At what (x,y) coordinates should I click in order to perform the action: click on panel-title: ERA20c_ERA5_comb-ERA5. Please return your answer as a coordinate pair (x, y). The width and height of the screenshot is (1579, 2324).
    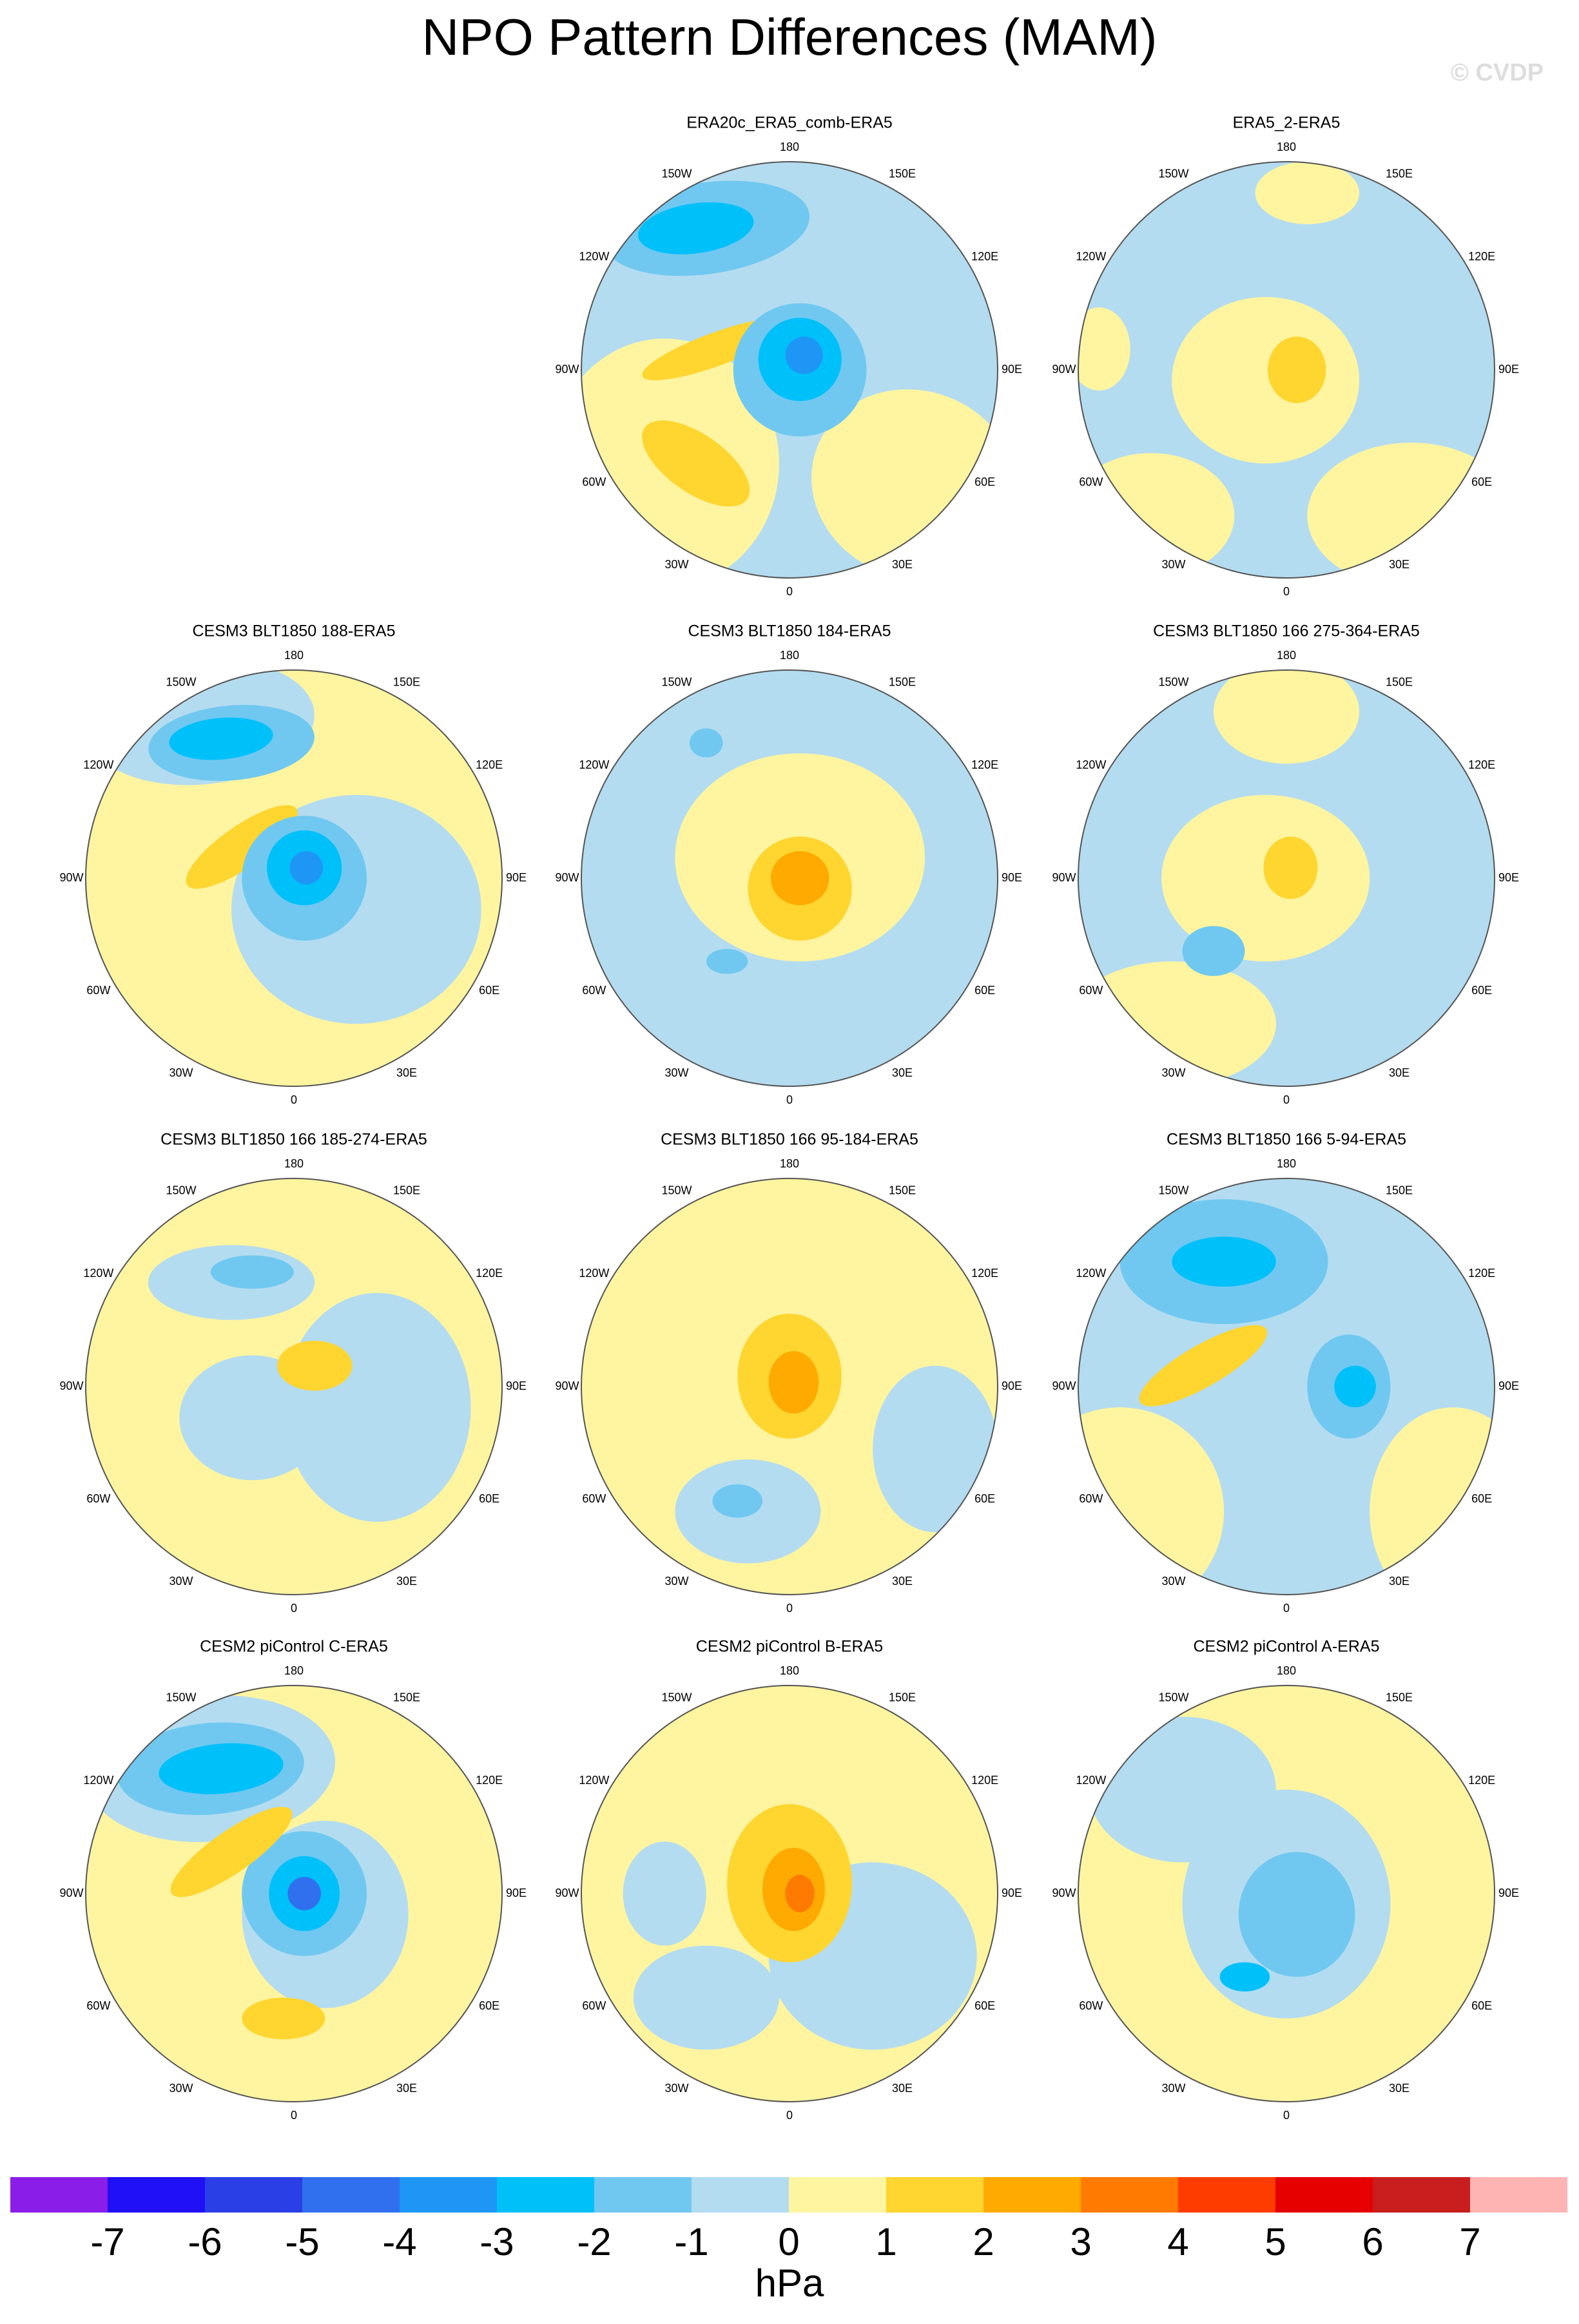
    Looking at the image, I should click on (789, 123).